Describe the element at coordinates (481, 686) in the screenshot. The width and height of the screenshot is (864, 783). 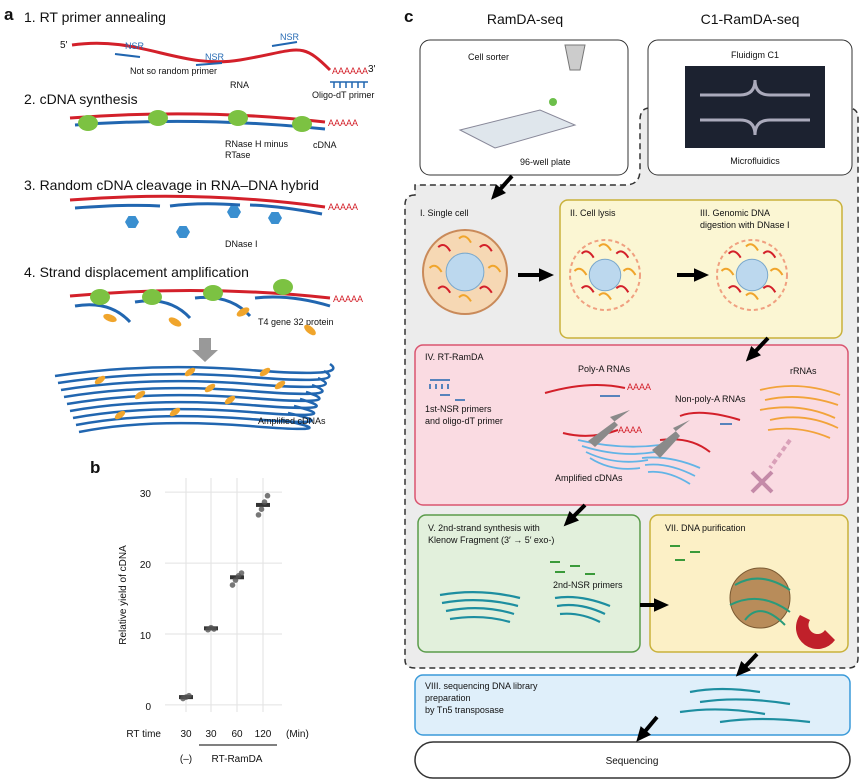
I see `label: VIII. sequencing DNA library` at that location.